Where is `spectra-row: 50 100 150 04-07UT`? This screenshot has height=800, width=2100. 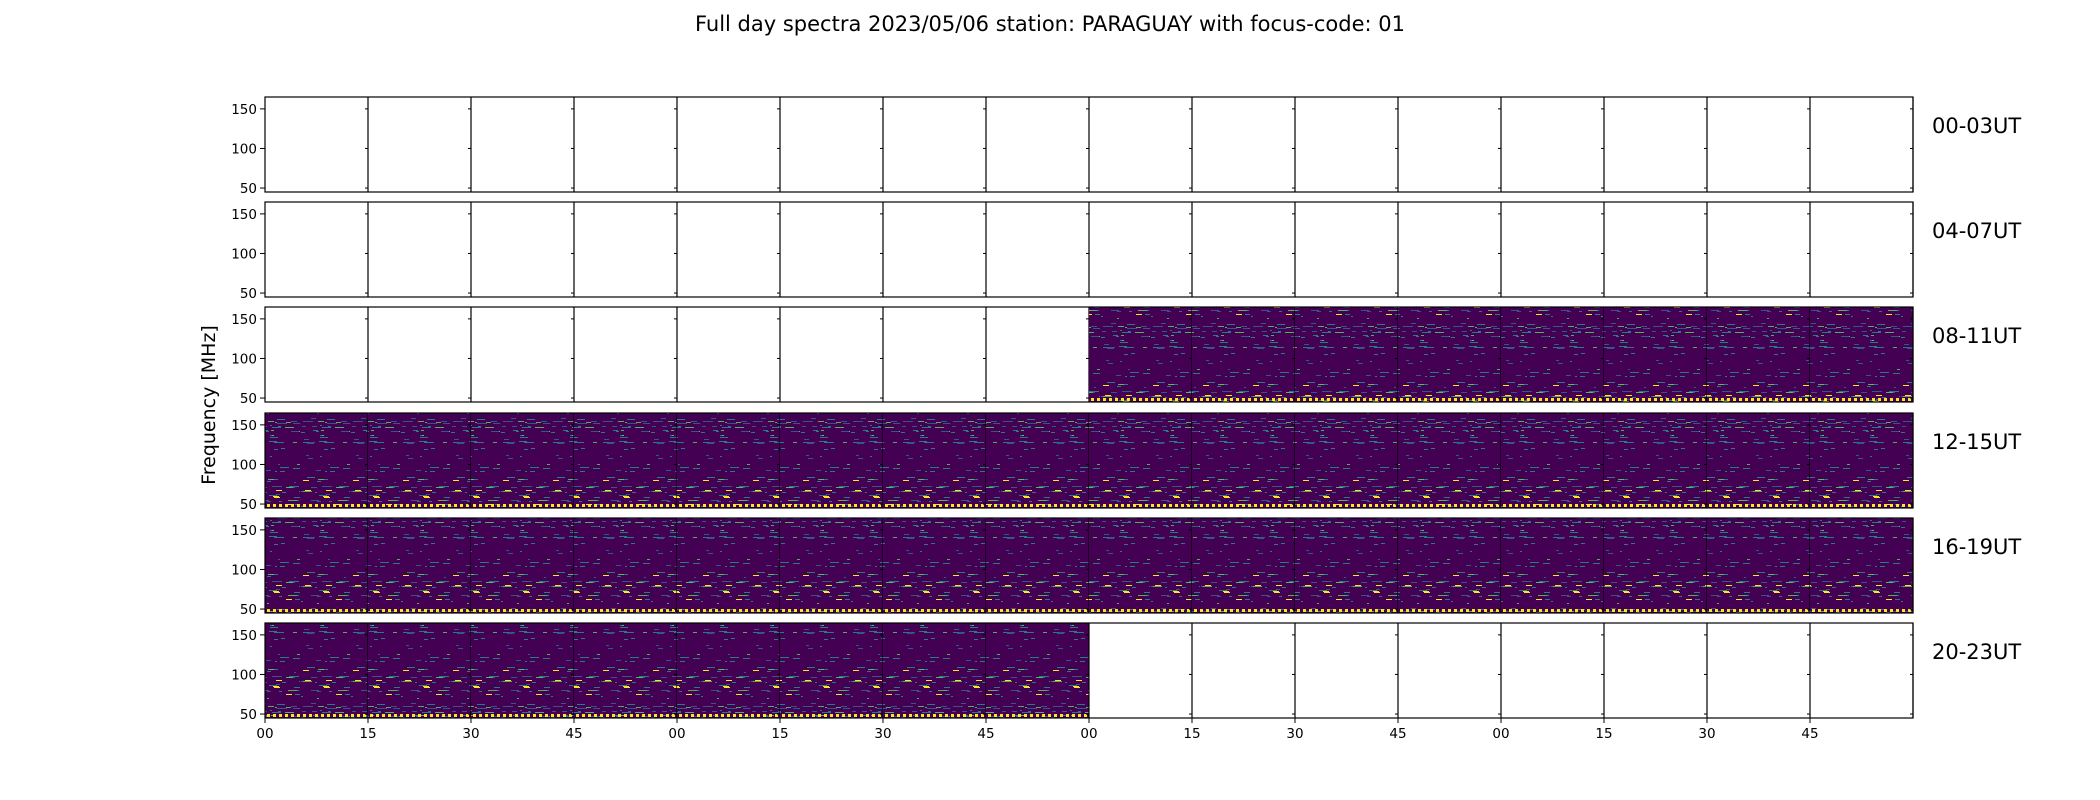 spectra-row: 50 100 150 04-07UT is located at coordinates (1126, 251).